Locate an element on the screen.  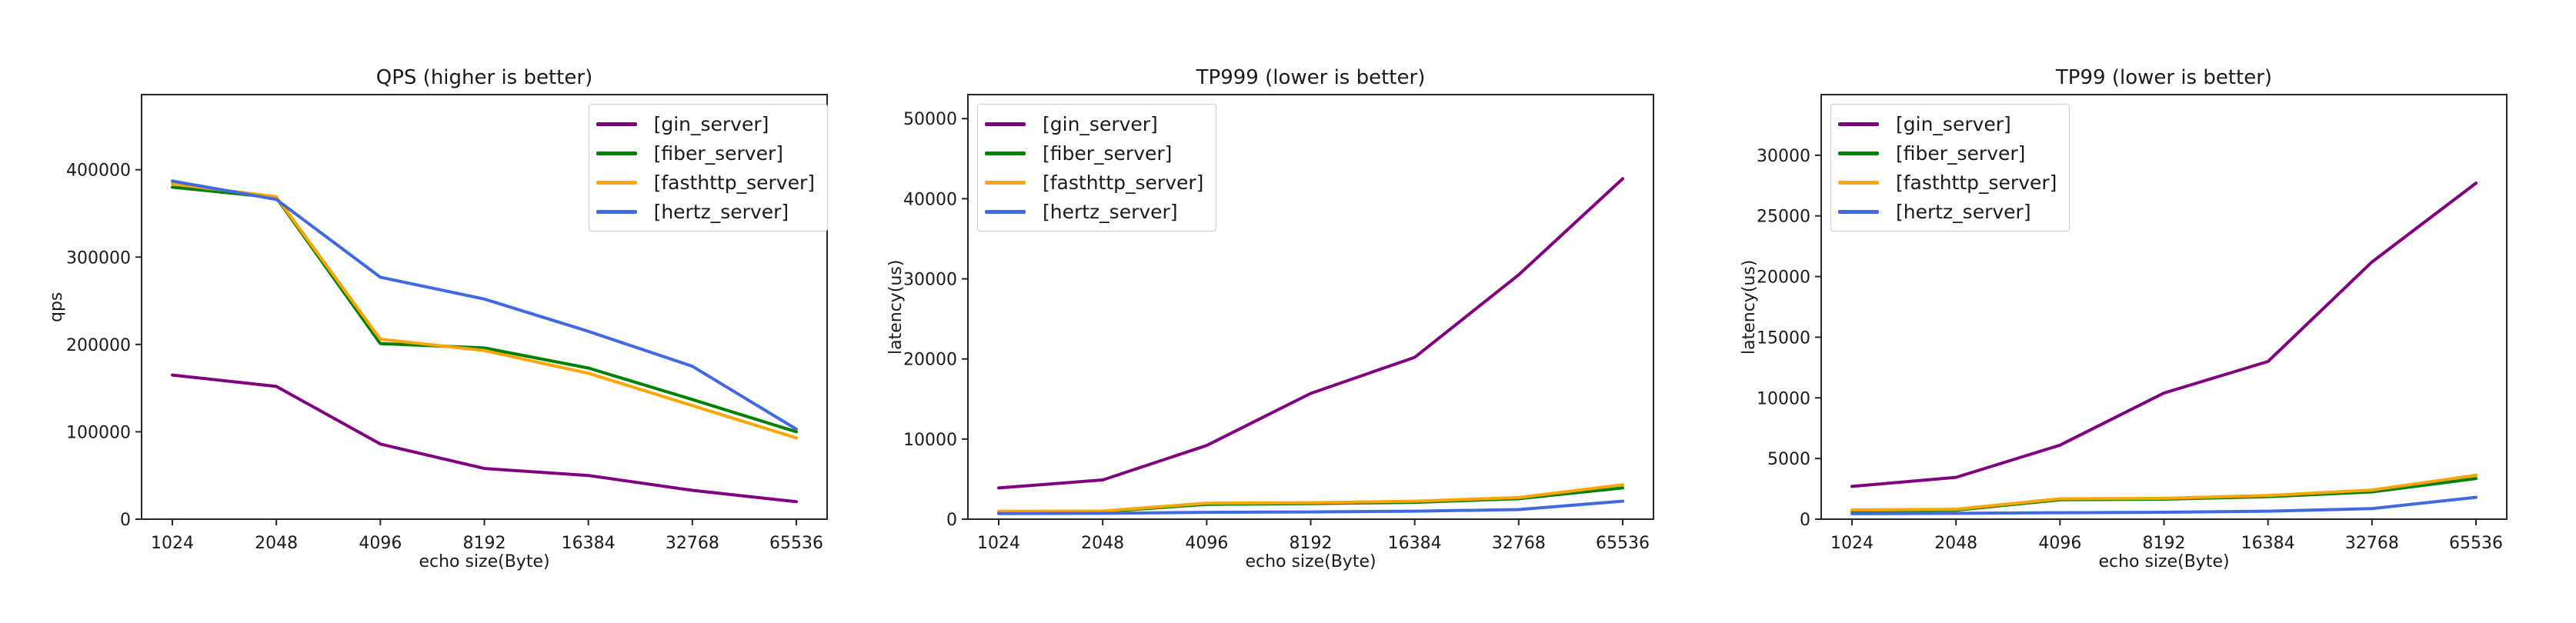
y-tick-label: 40000 is located at coordinates (930, 200).